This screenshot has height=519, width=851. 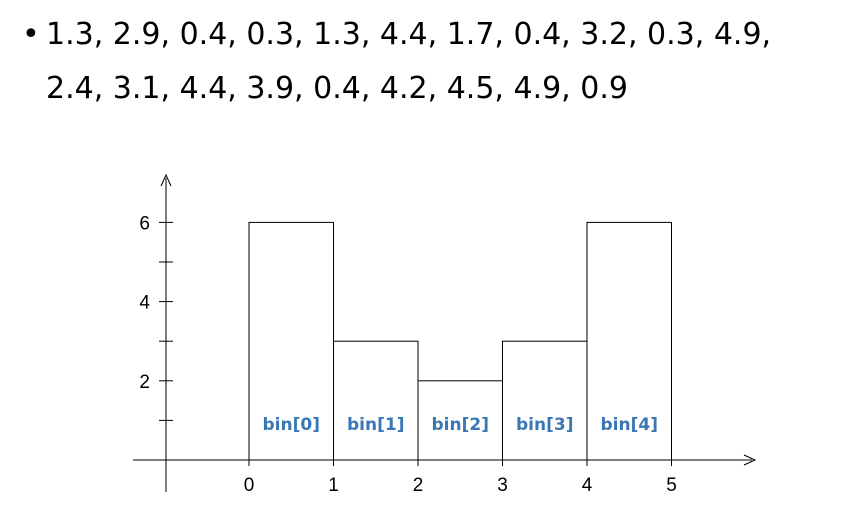 What do you see at coordinates (166, 180) in the screenshot?
I see `y-axis-arrow` at bounding box center [166, 180].